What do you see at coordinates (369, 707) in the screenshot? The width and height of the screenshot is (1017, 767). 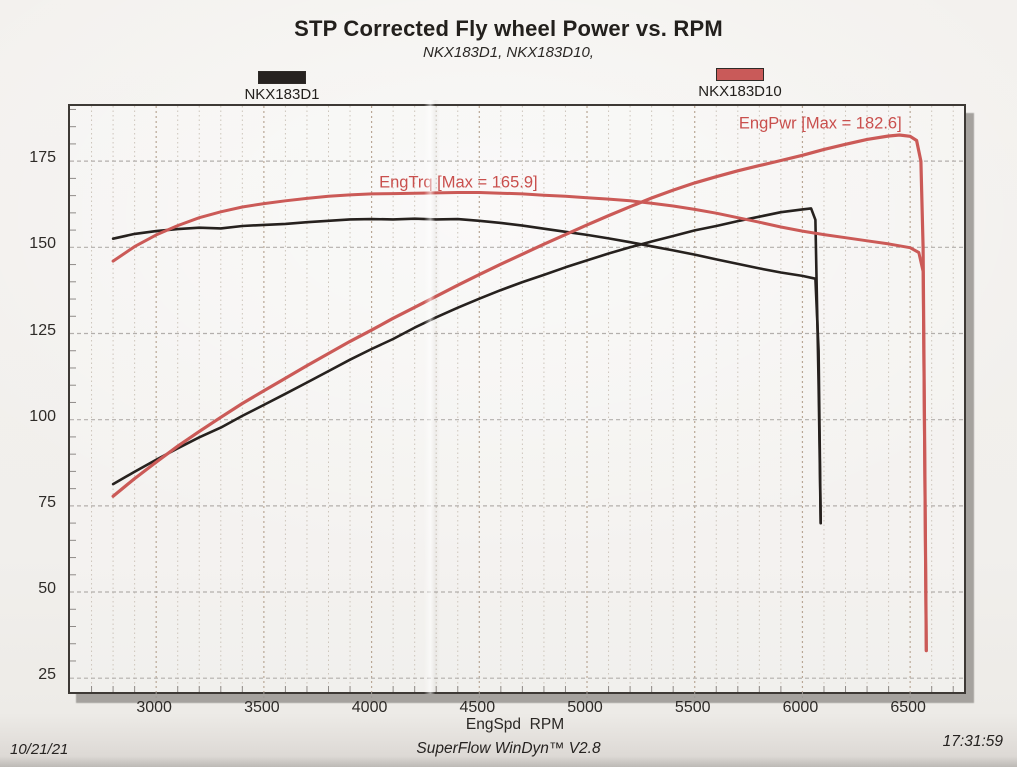 I see `x-tick-label: 4000` at bounding box center [369, 707].